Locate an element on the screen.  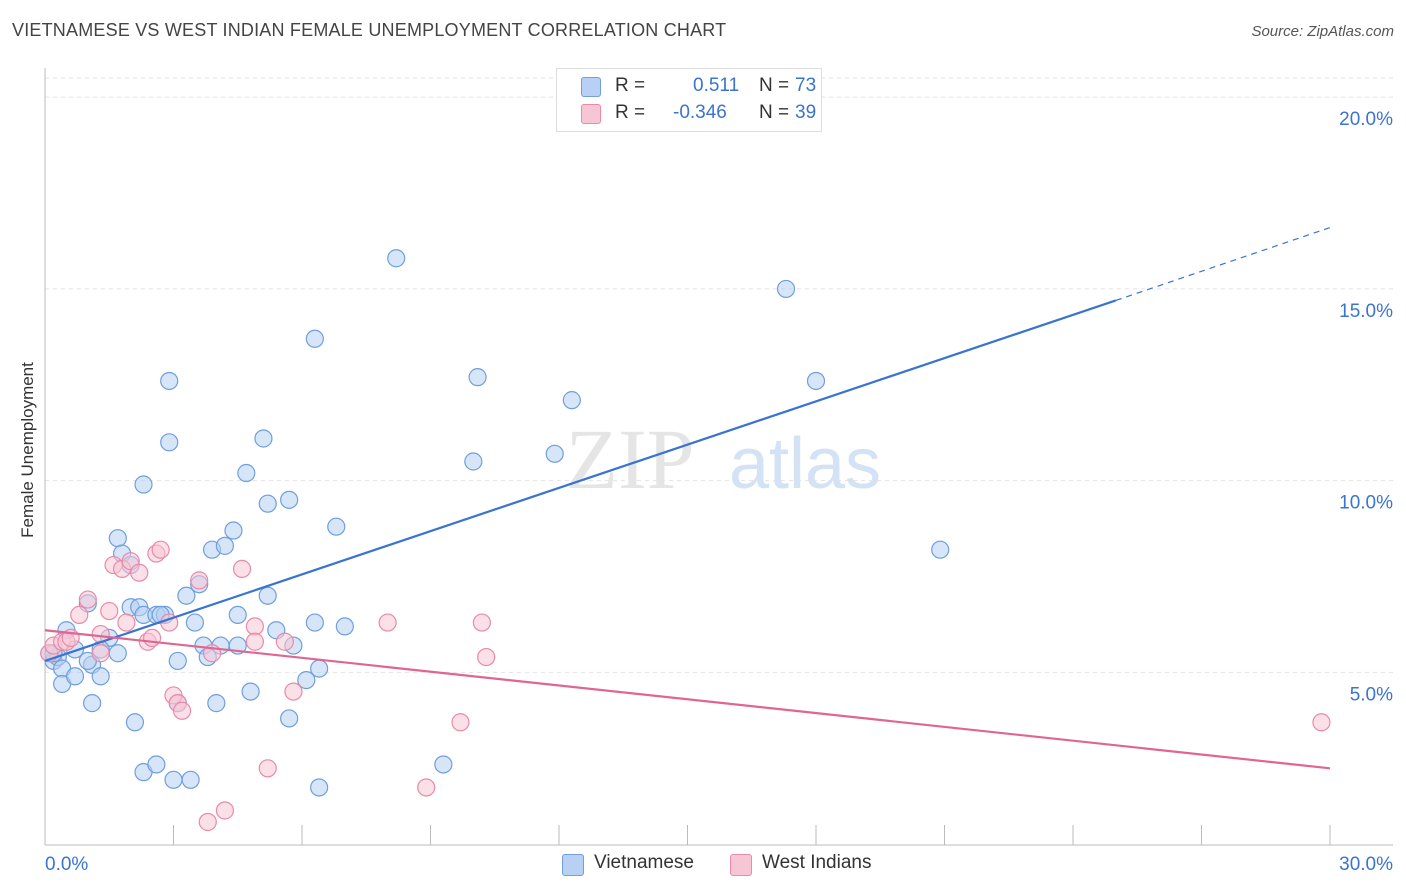
bottom-legend-swatch-west-indians is located at coordinates (741, 865).